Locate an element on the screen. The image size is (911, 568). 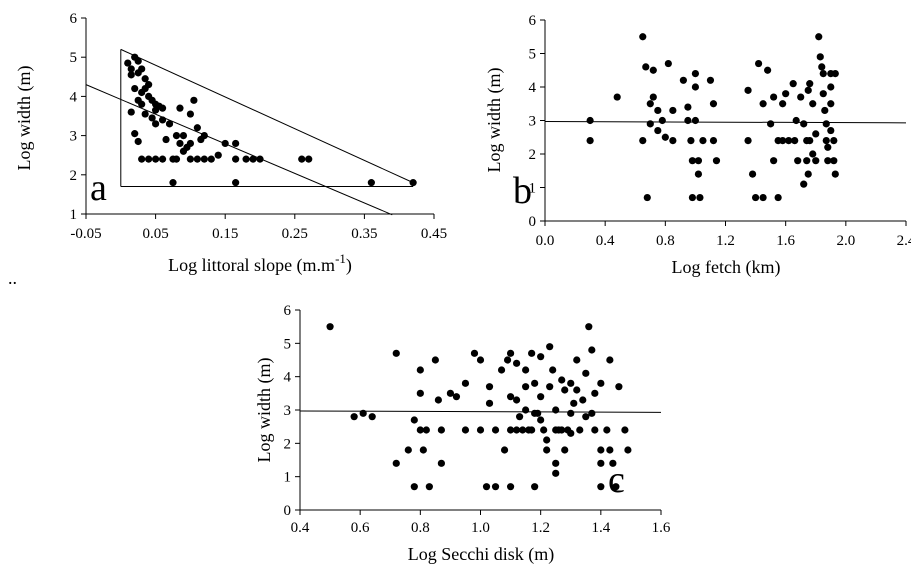
panel-label-a: a is located at coordinates (98, 188).